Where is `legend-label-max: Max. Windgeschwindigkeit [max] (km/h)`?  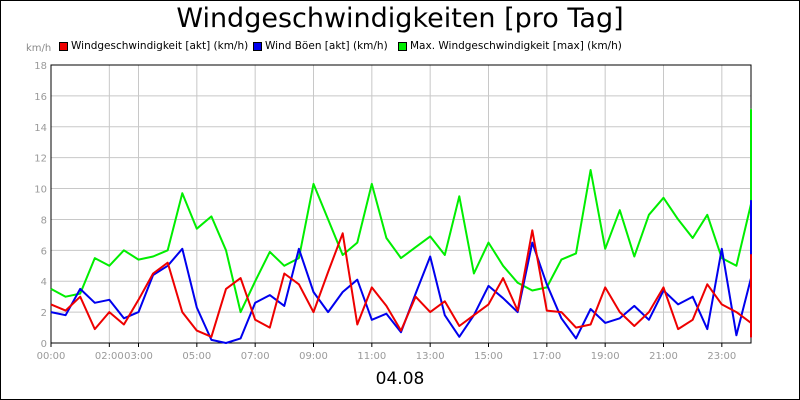 legend-label-max: Max. Windgeschwindigkeit [max] (km/h) is located at coordinates (516, 46).